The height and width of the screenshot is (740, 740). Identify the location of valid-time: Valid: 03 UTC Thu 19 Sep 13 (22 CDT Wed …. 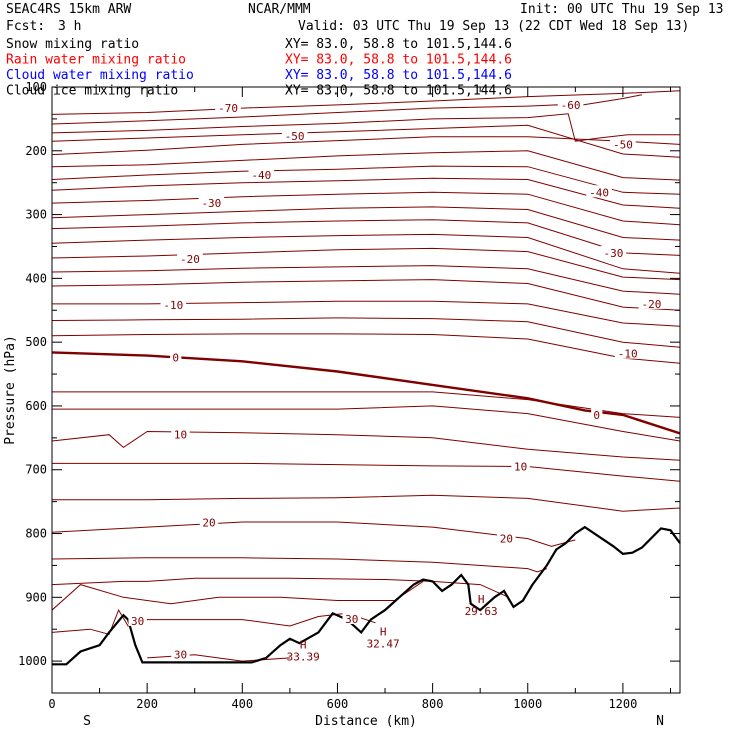
(494, 26).